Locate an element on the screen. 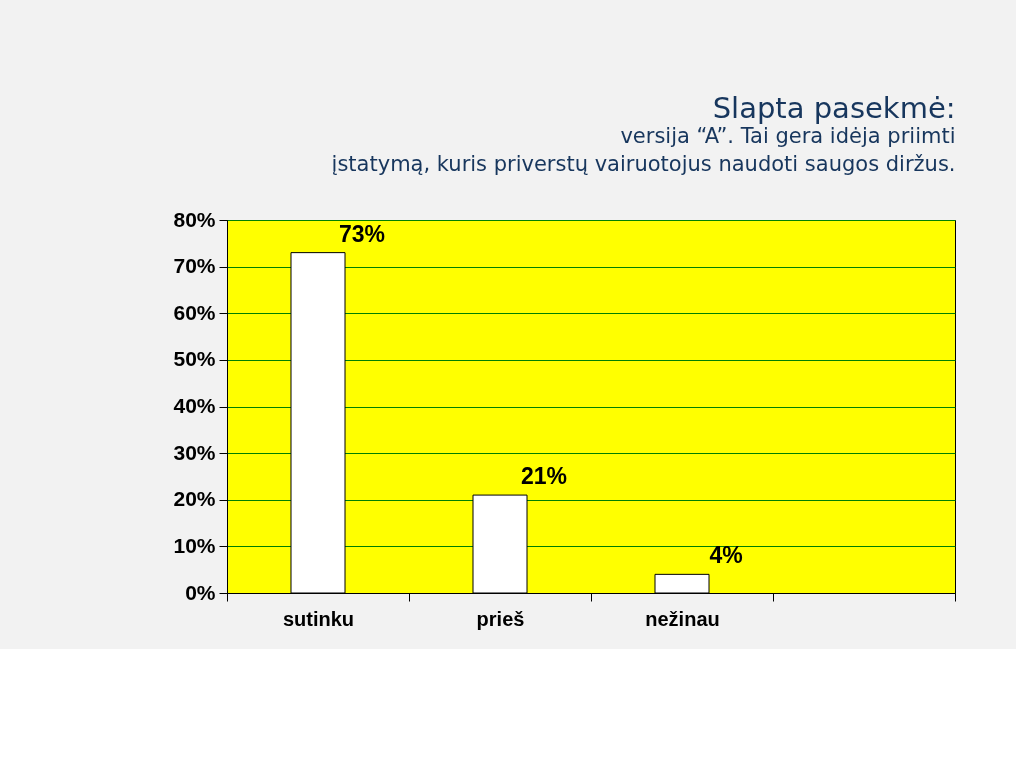  x-tick-label: prieš is located at coordinates (500, 618).